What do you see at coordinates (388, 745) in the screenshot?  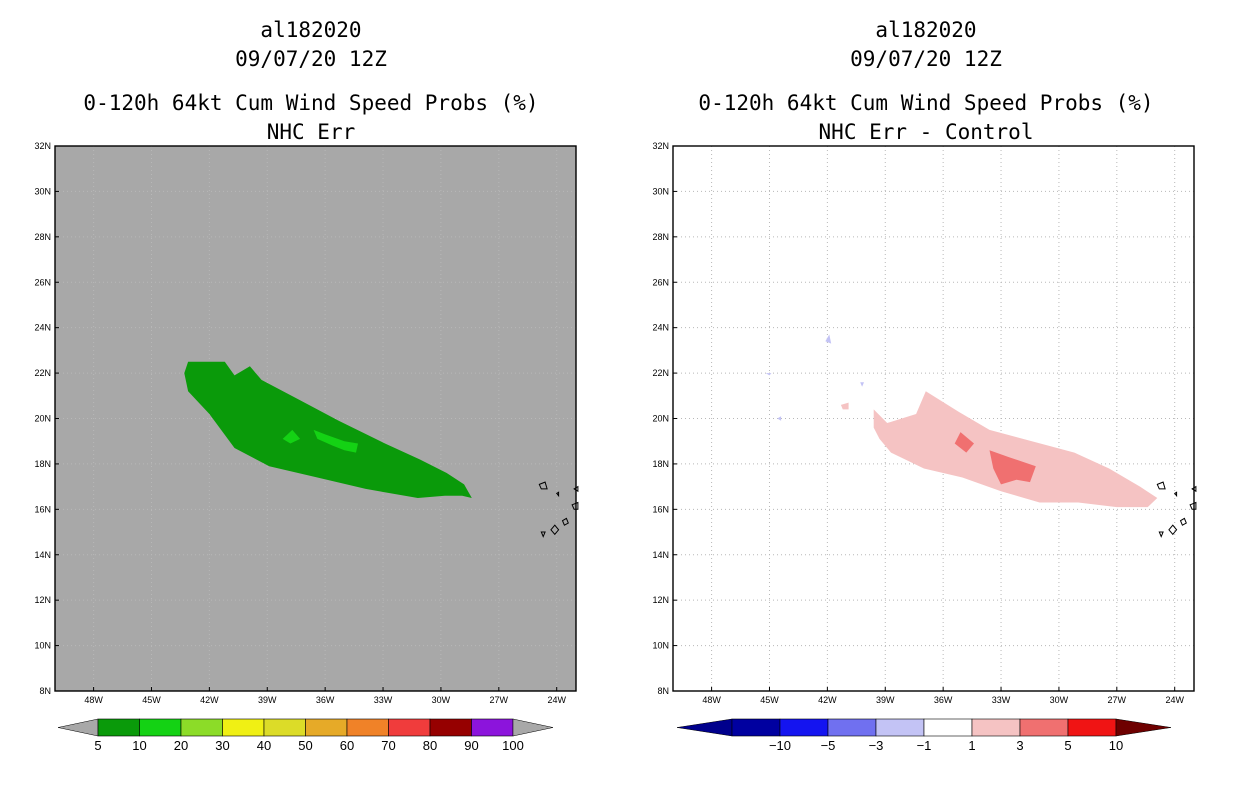 I see `colorbar-label: 70` at bounding box center [388, 745].